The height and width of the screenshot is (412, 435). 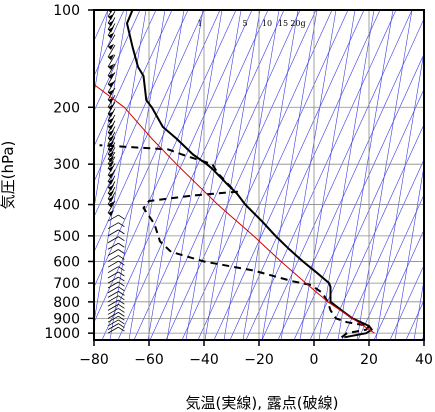 I want to click on y-tick-label: 400, so click(x=66, y=206).